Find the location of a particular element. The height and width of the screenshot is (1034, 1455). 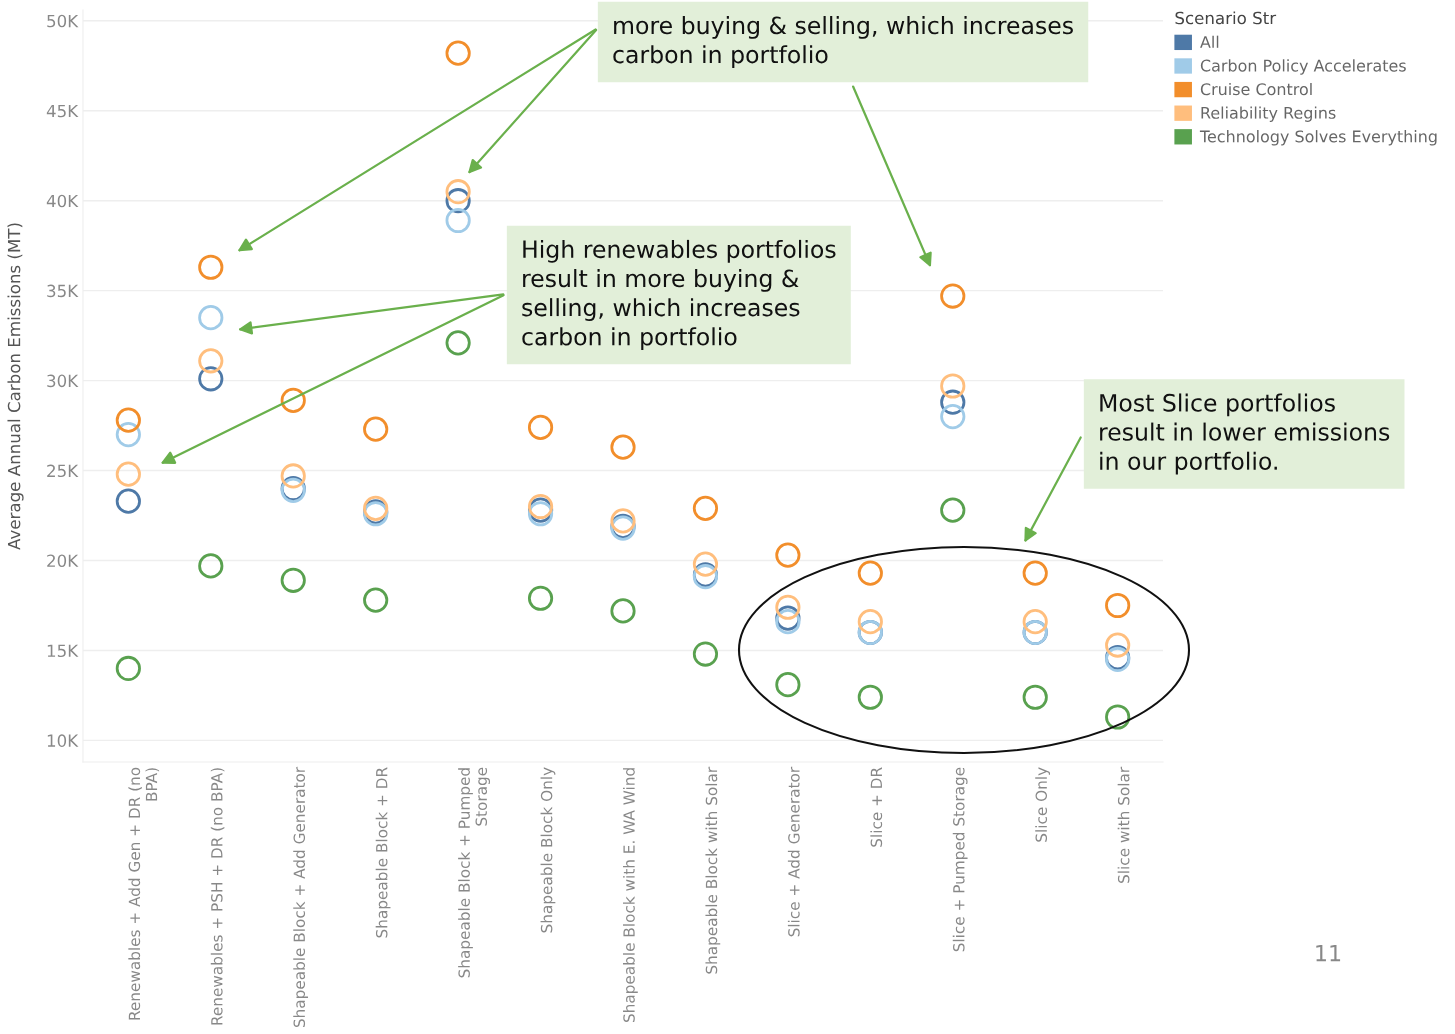

y-tick-label: 10K is located at coordinates (63, 740).